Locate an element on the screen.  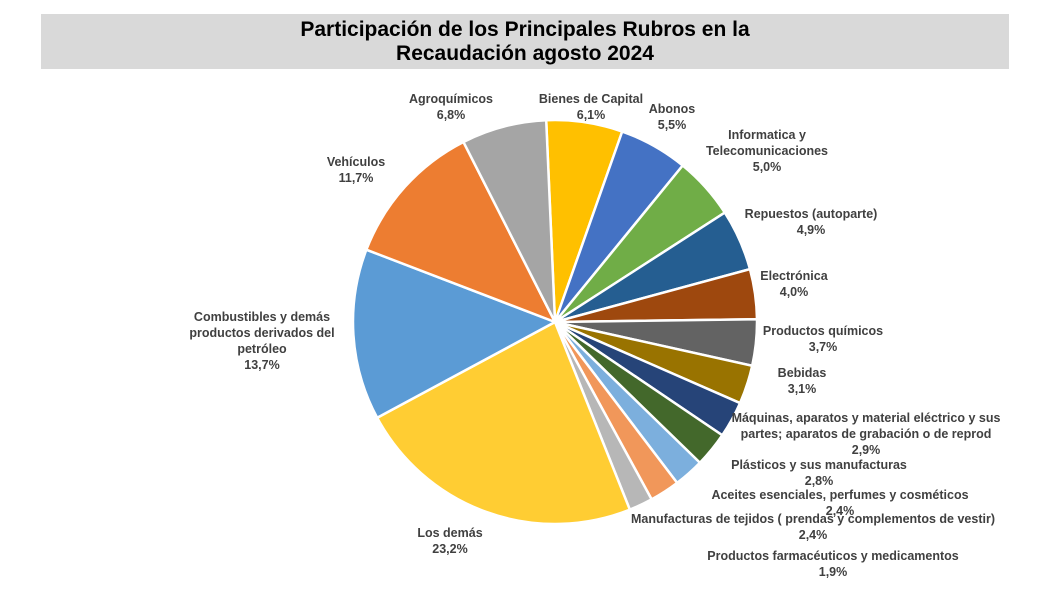
slice-category-label: Productos farmacéuticos y medicamentos is located at coordinates (833, 556).